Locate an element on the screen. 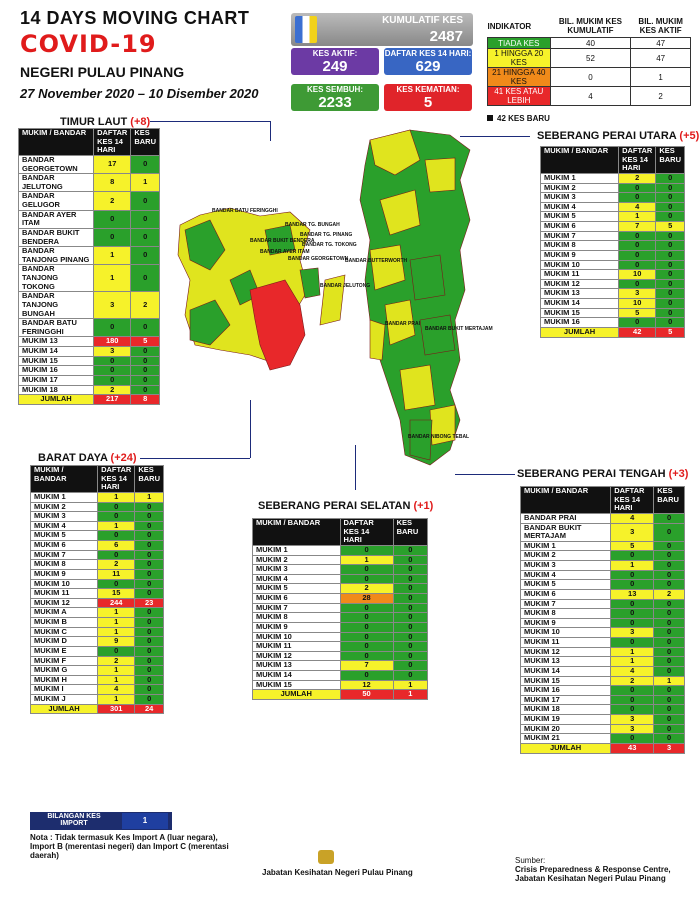 The height and width of the screenshot is (900, 700). covid-title: COVID-19 is located at coordinates (88, 44).